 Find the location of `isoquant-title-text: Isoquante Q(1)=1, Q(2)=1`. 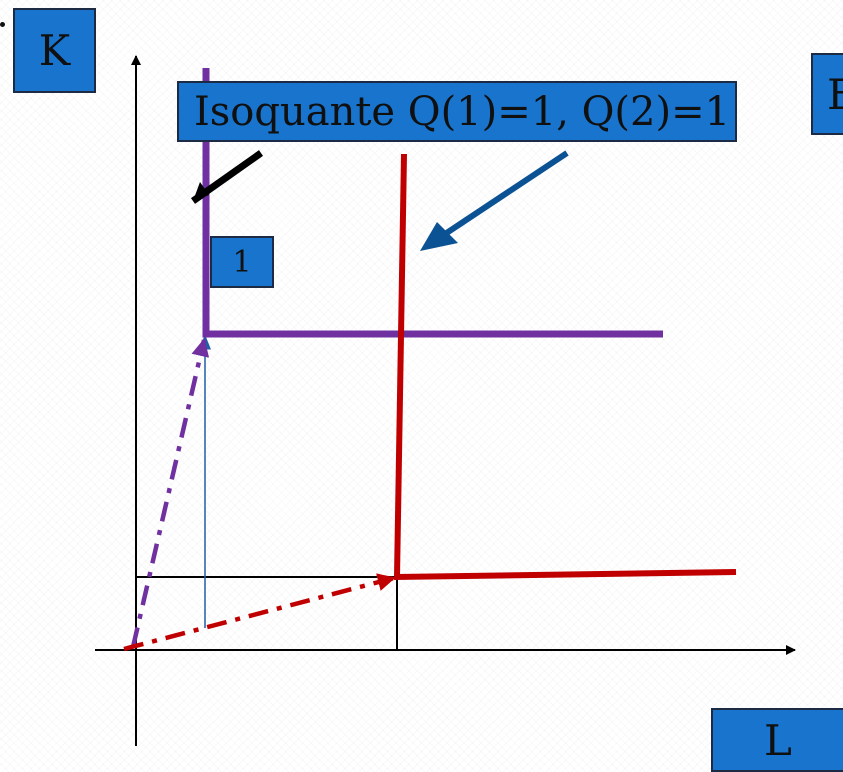

isoquant-title-text: Isoquante Q(1)=1, Q(2)=1 is located at coordinates (462, 111).